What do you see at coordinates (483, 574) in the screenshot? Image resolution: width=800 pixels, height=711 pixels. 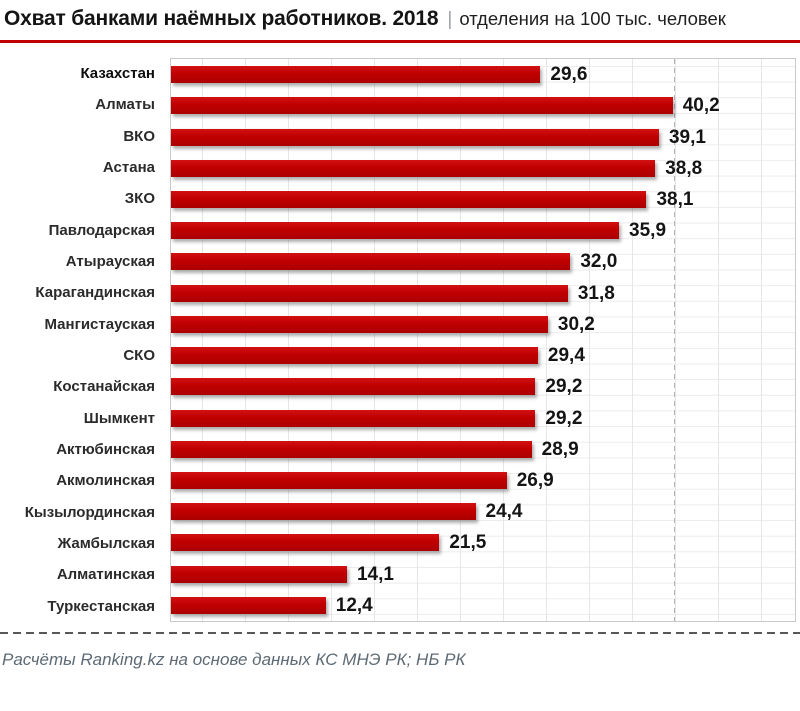 I see `bar-row: 14,1` at bounding box center [483, 574].